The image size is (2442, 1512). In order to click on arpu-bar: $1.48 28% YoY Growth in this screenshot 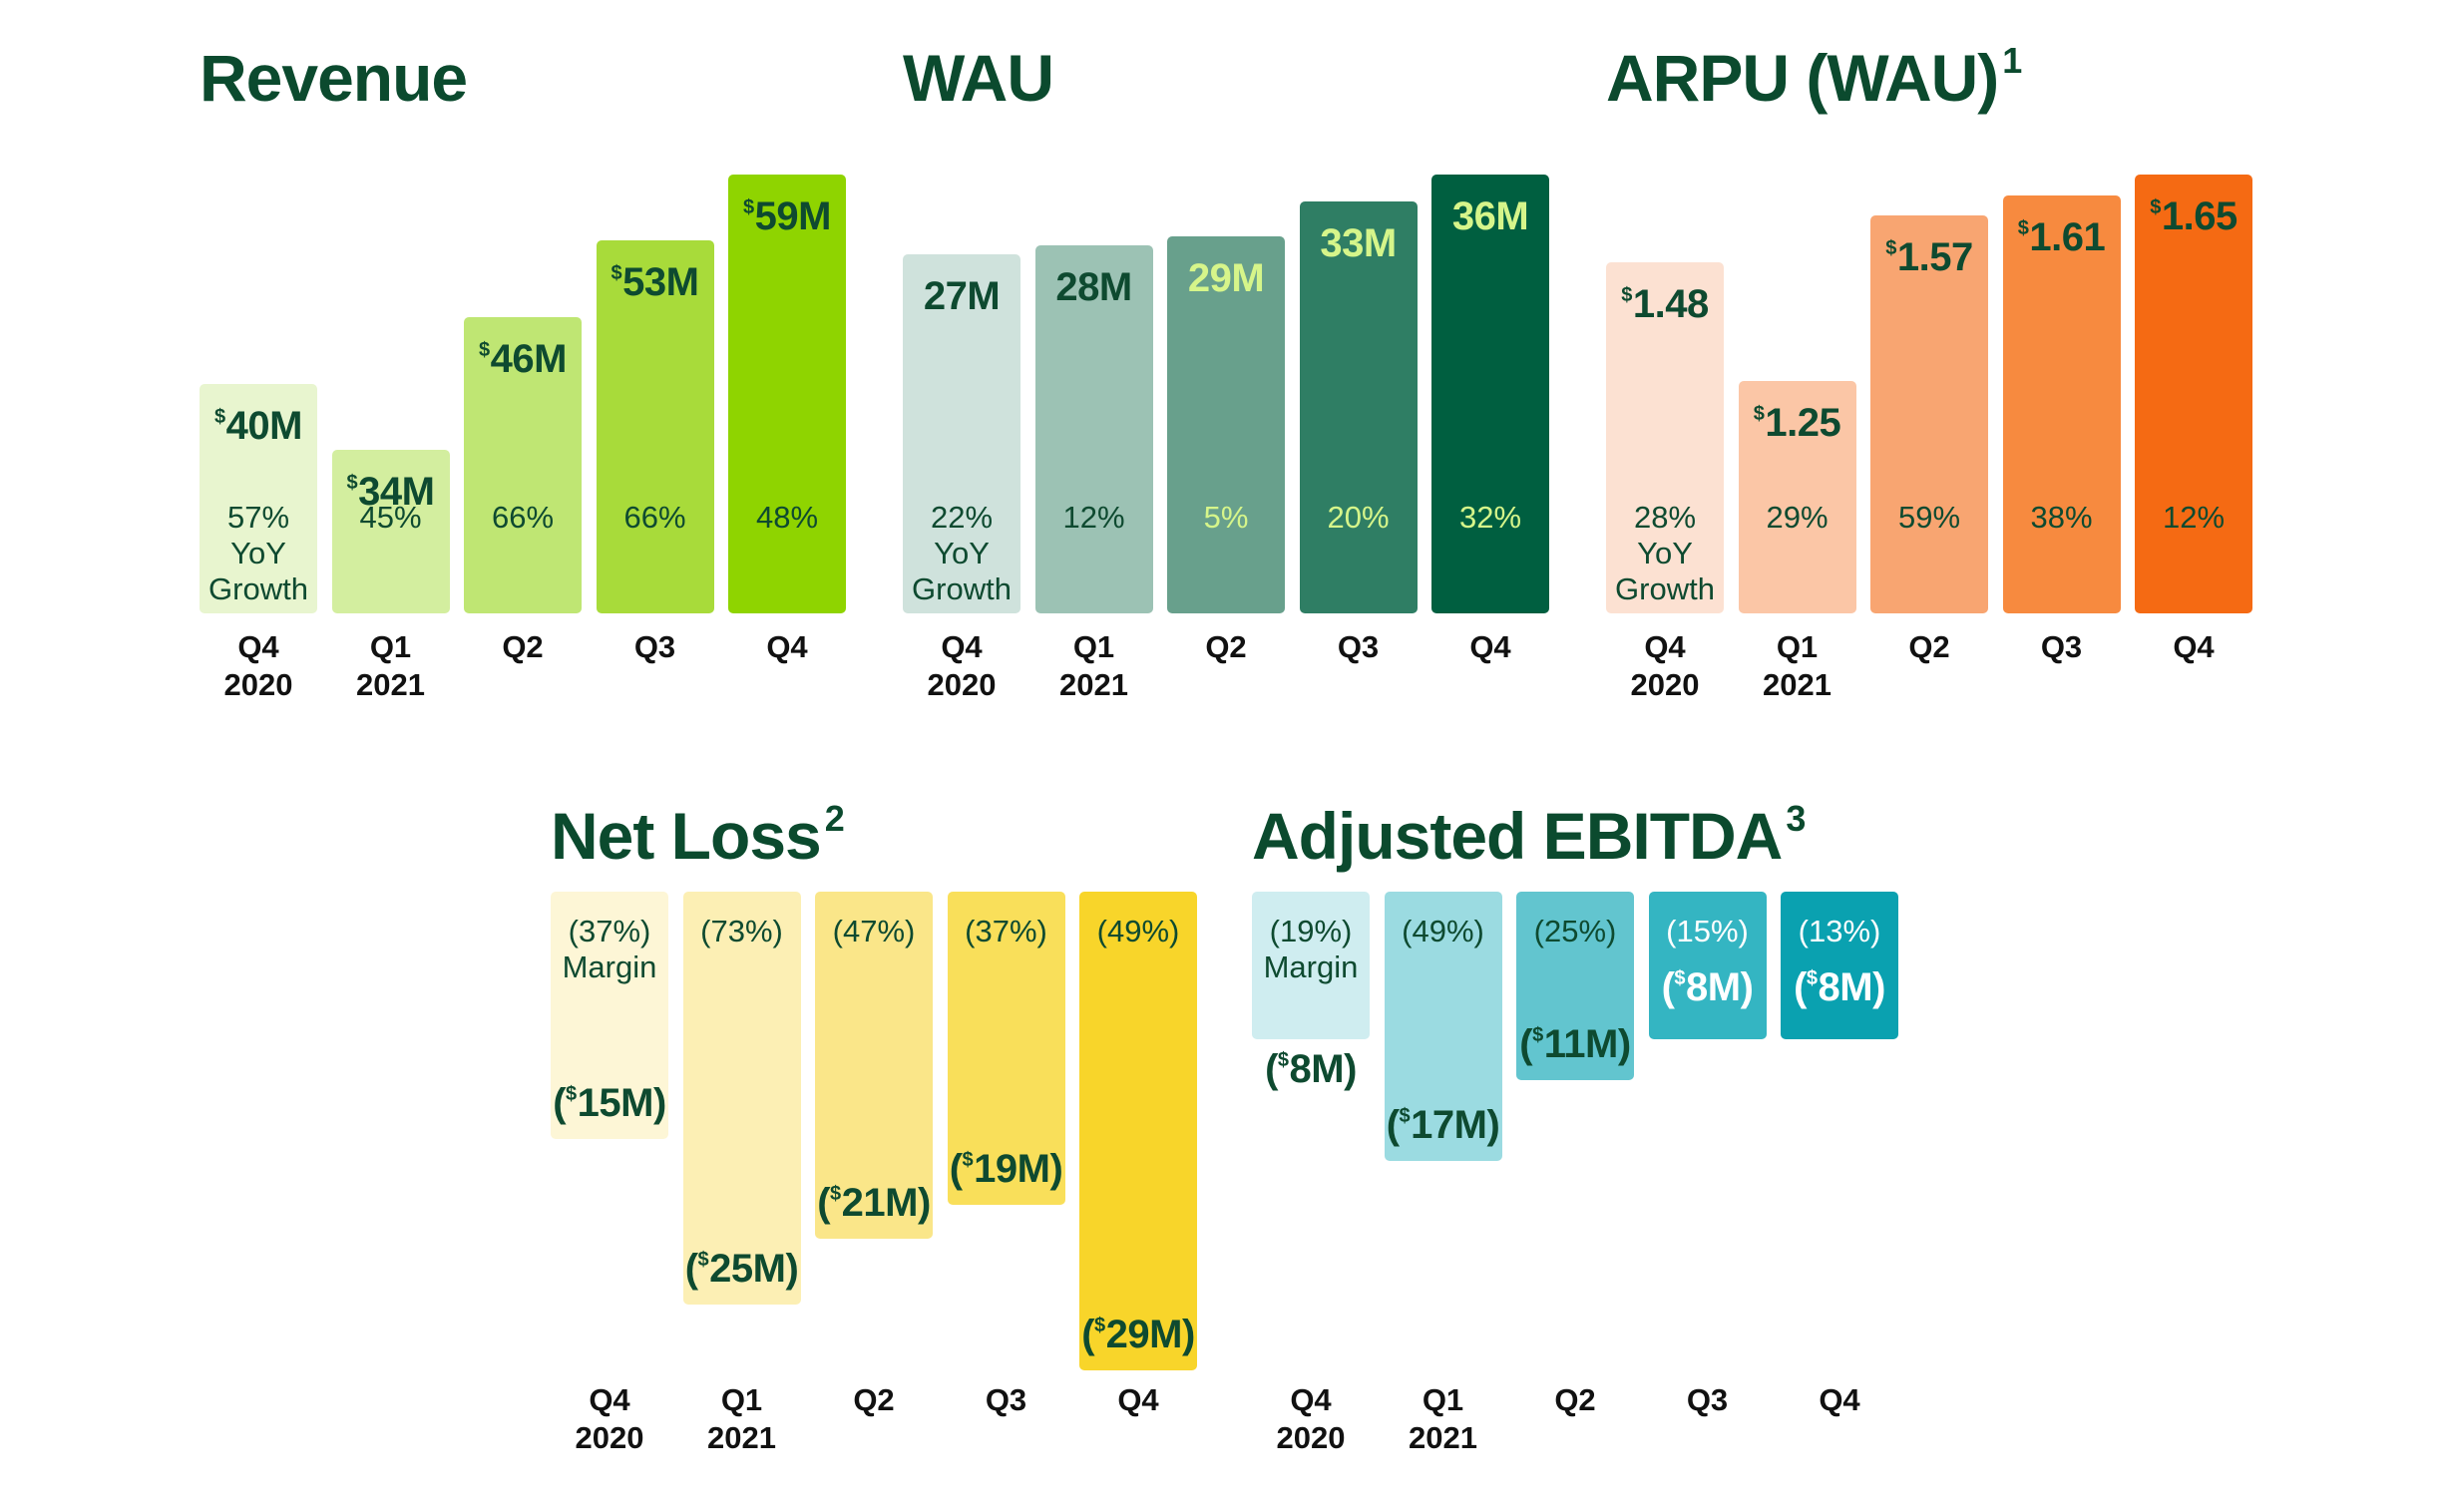, I will do `click(1665, 437)`.